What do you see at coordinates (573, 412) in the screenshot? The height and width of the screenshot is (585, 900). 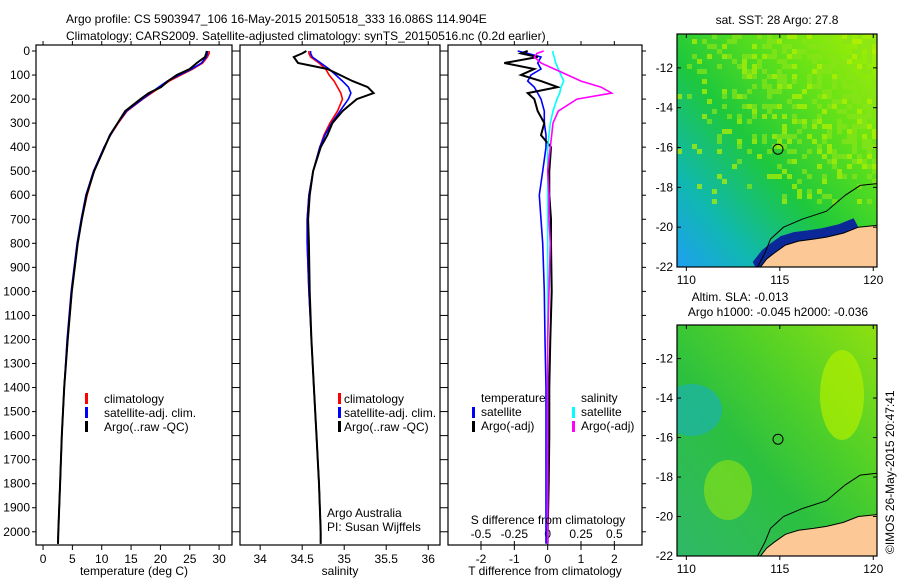 I see `legend-swatch-s-satellite` at bounding box center [573, 412].